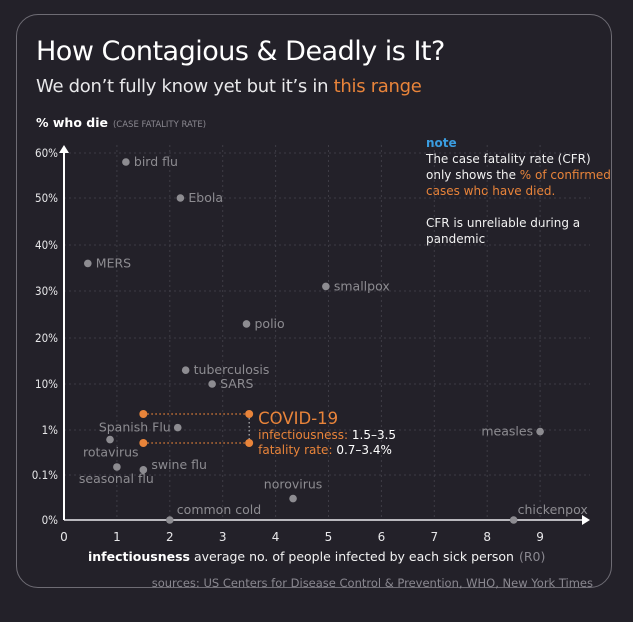 Image resolution: width=633 pixels, height=622 pixels. I want to click on subtitle-highlight: this range, so click(377, 86).